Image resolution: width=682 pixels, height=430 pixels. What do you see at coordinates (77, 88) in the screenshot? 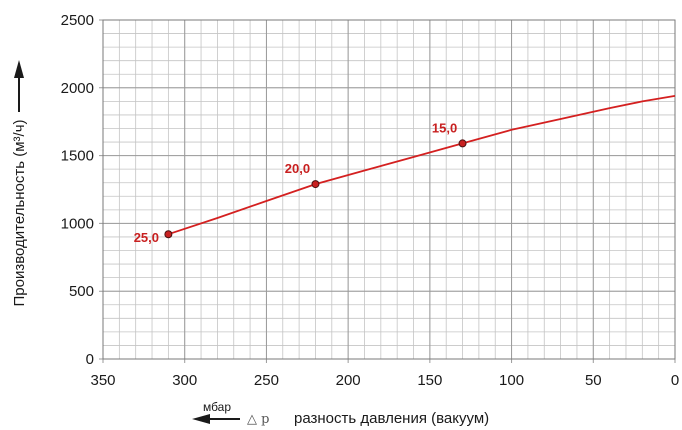
I see `y-tick-label: 2000` at bounding box center [77, 88].